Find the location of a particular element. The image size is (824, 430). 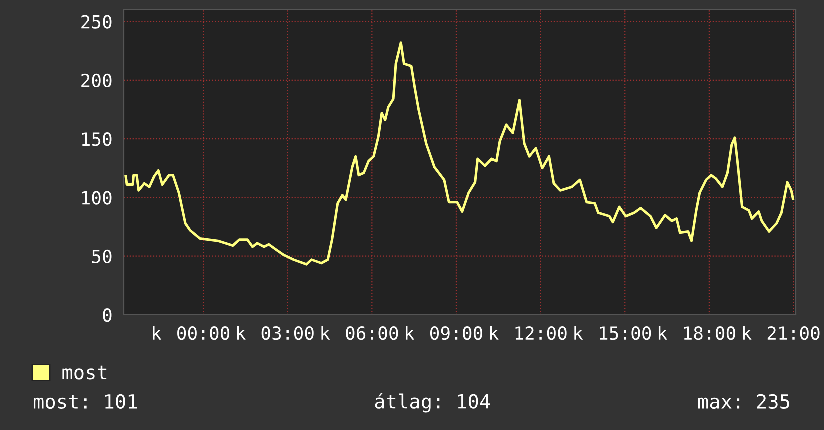

x-tick-label: 03:00 is located at coordinates (288, 333).